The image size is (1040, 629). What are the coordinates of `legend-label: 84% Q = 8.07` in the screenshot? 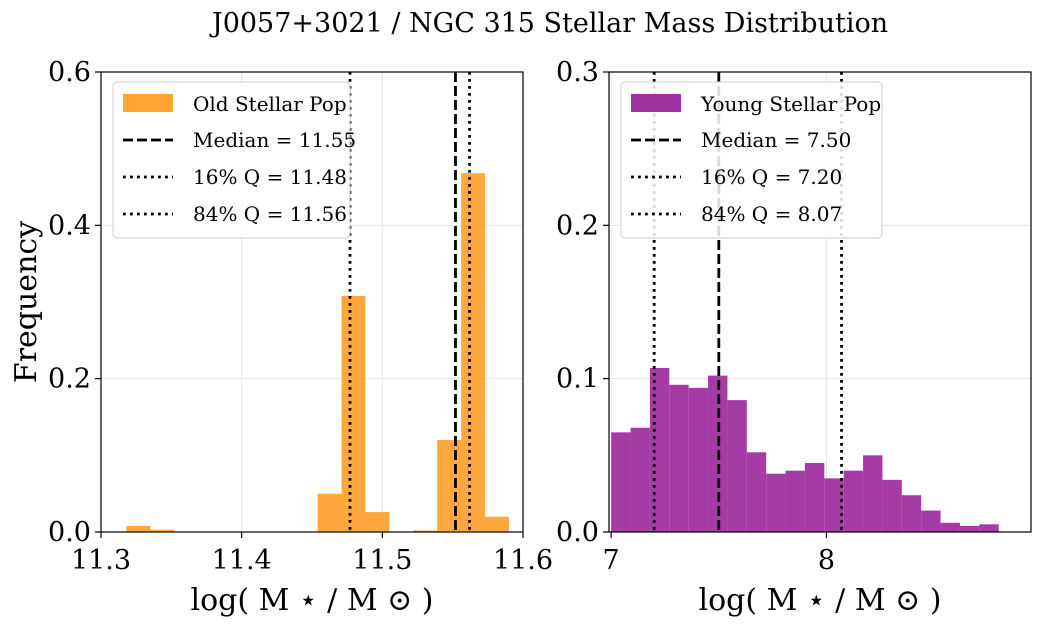 It's located at (771, 214).